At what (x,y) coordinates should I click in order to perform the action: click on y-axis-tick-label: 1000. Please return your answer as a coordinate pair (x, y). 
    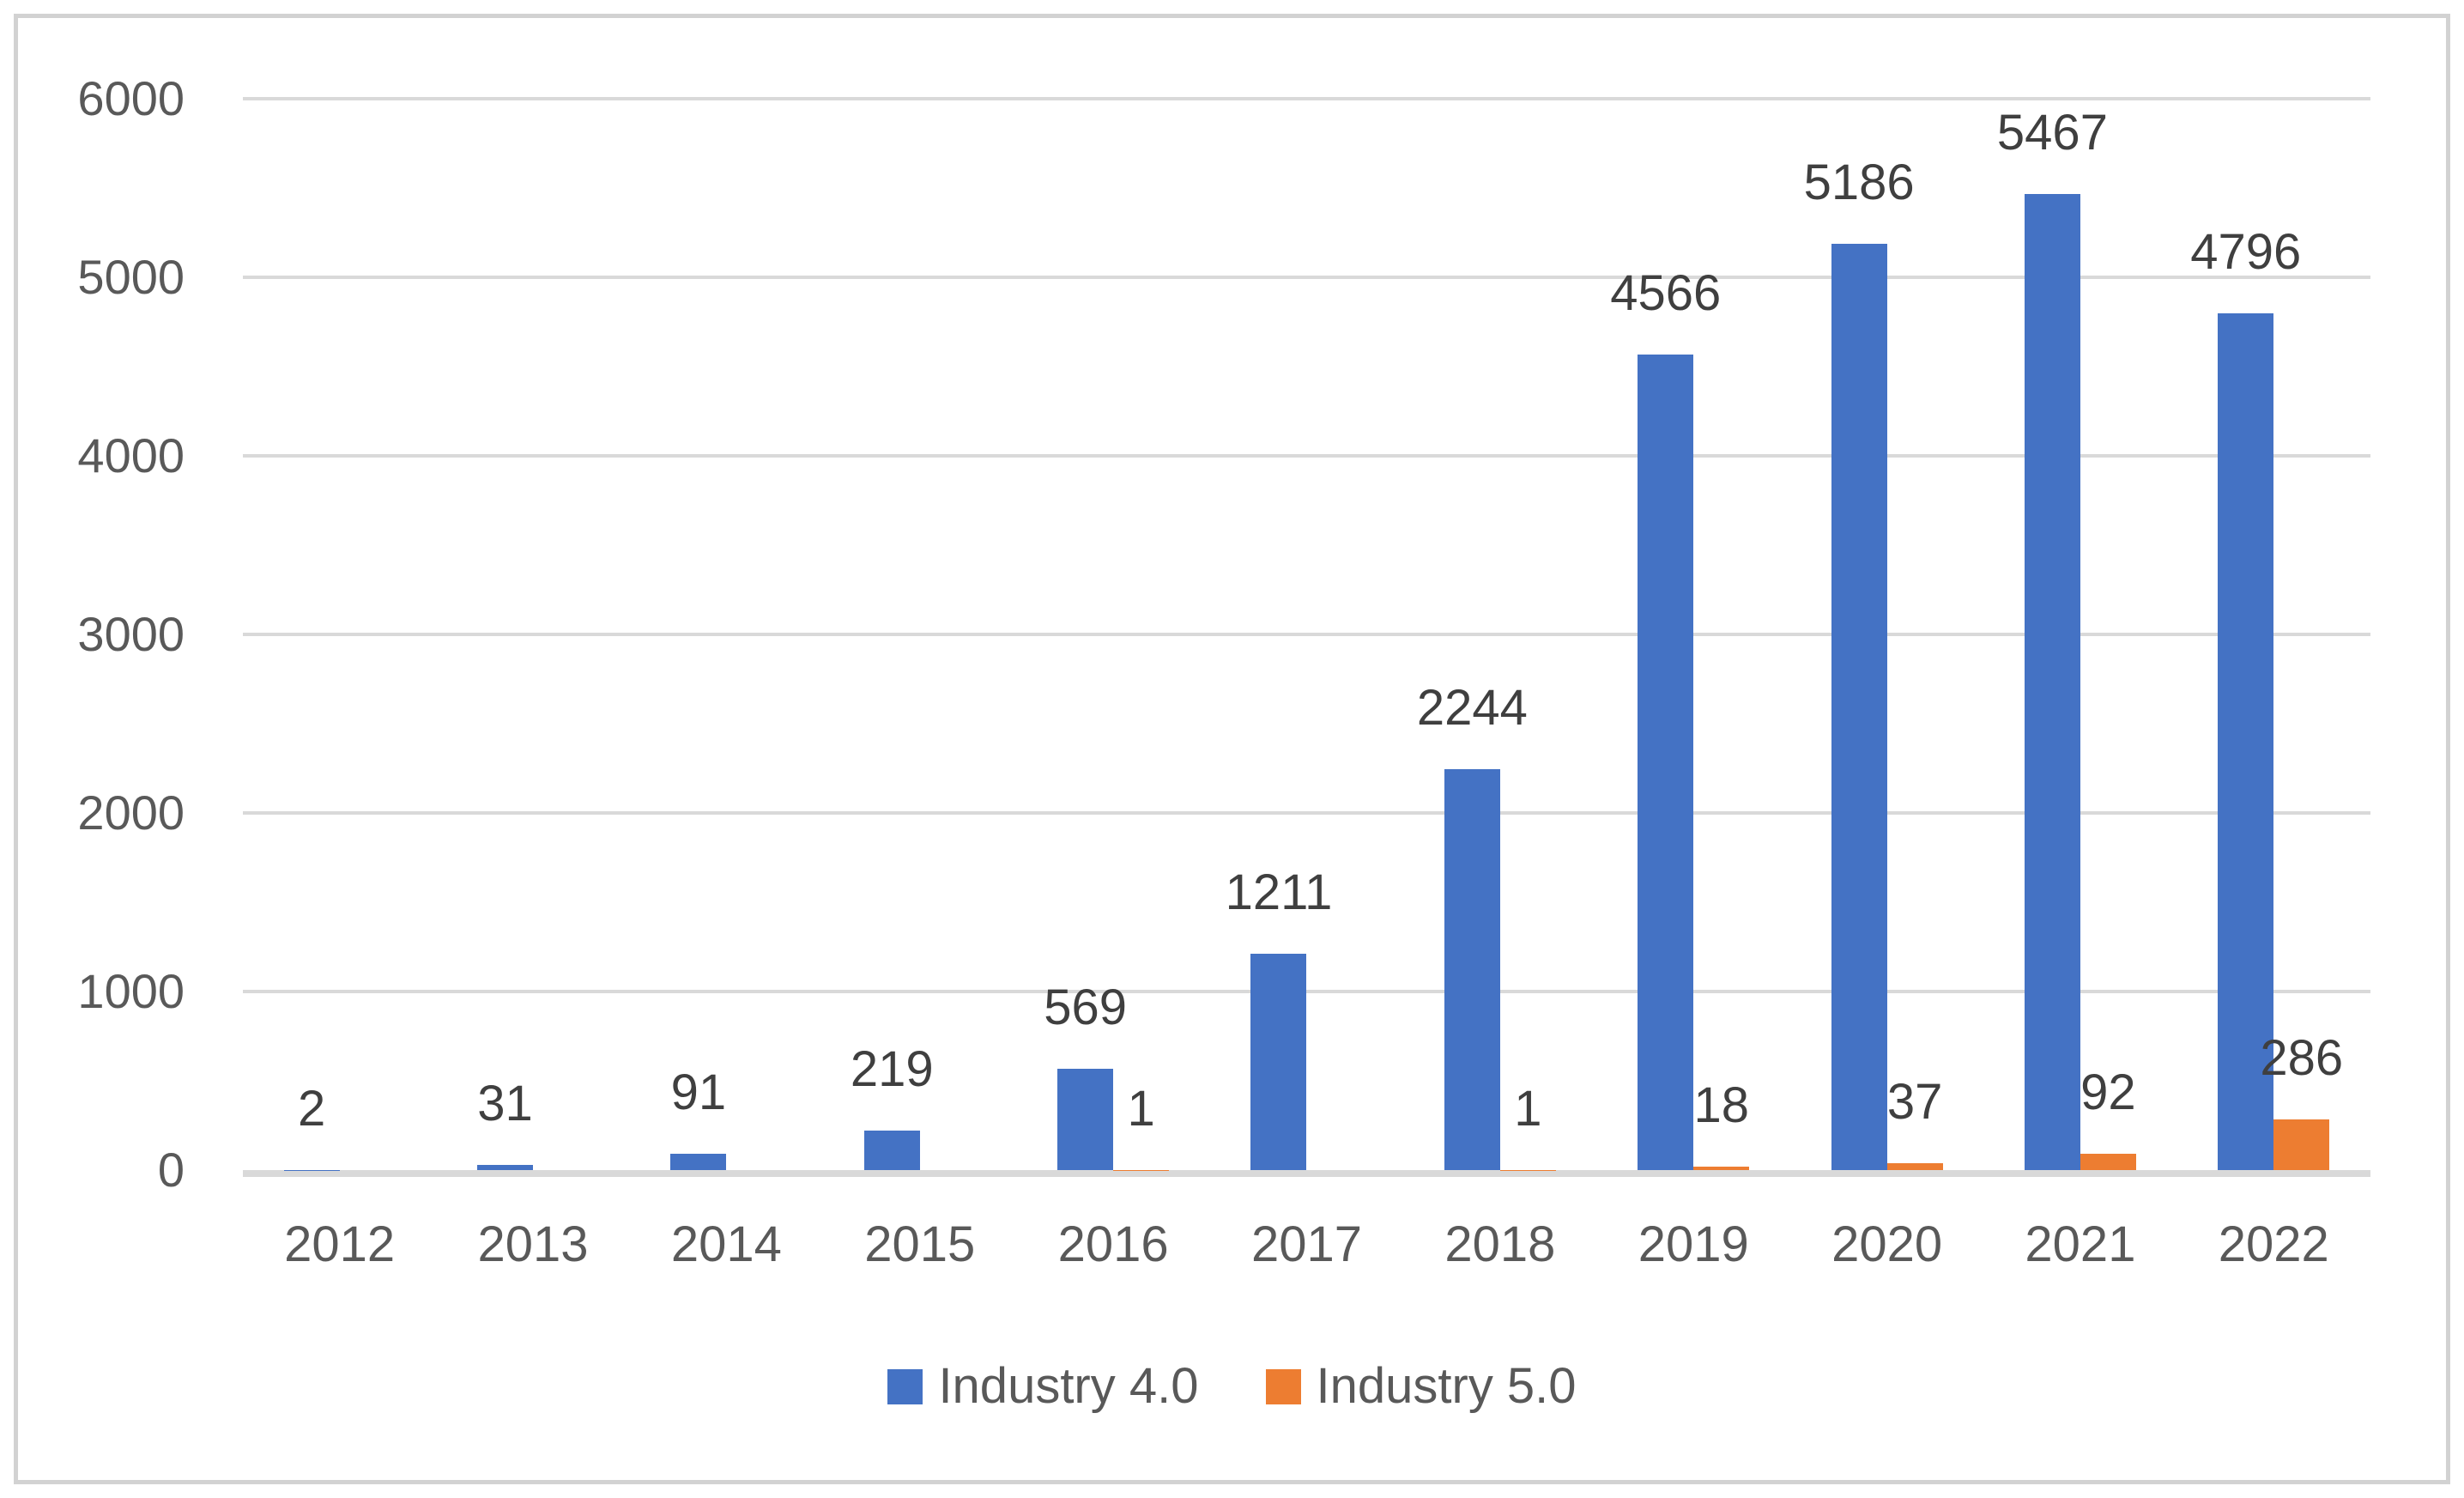
    Looking at the image, I should click on (131, 991).